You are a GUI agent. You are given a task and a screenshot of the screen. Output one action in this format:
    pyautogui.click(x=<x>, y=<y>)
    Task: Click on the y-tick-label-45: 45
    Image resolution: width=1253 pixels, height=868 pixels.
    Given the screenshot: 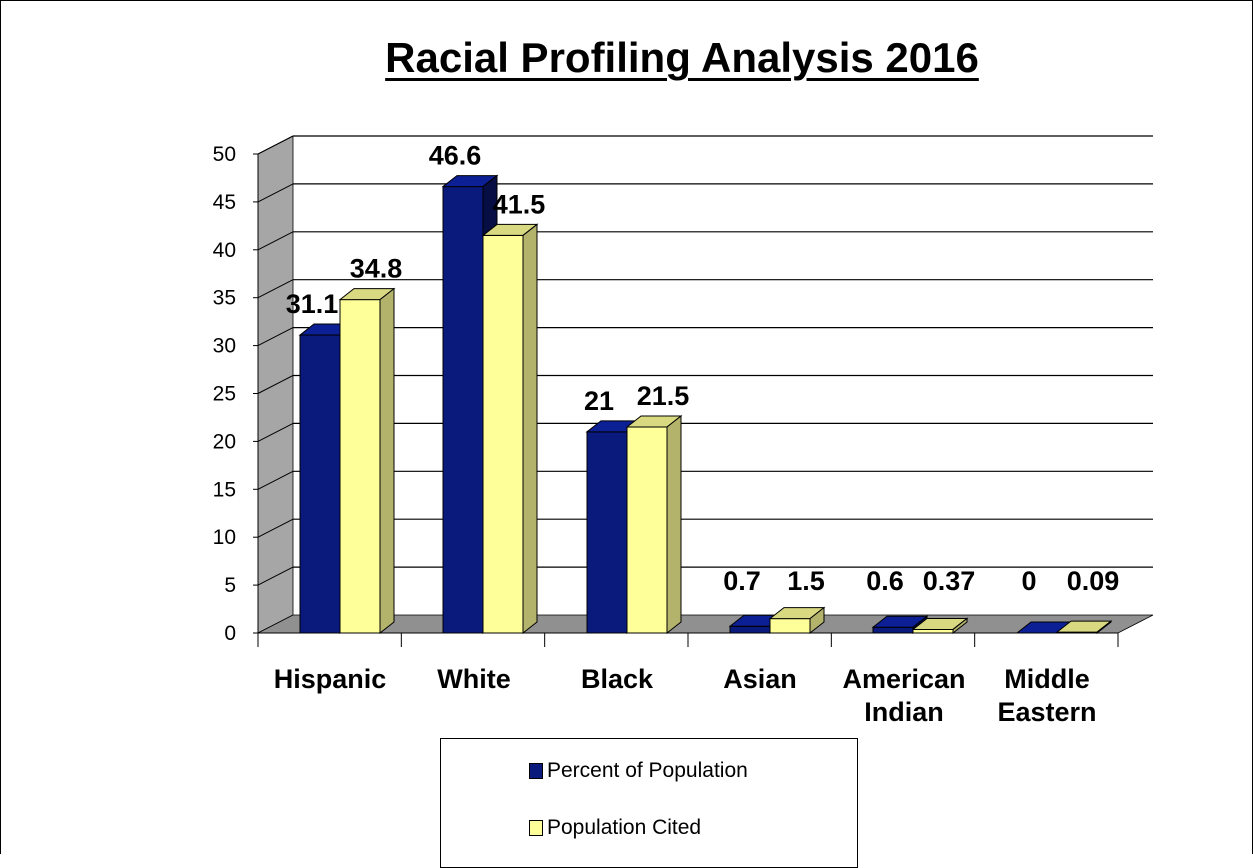 What is the action you would take?
    pyautogui.click(x=224, y=202)
    